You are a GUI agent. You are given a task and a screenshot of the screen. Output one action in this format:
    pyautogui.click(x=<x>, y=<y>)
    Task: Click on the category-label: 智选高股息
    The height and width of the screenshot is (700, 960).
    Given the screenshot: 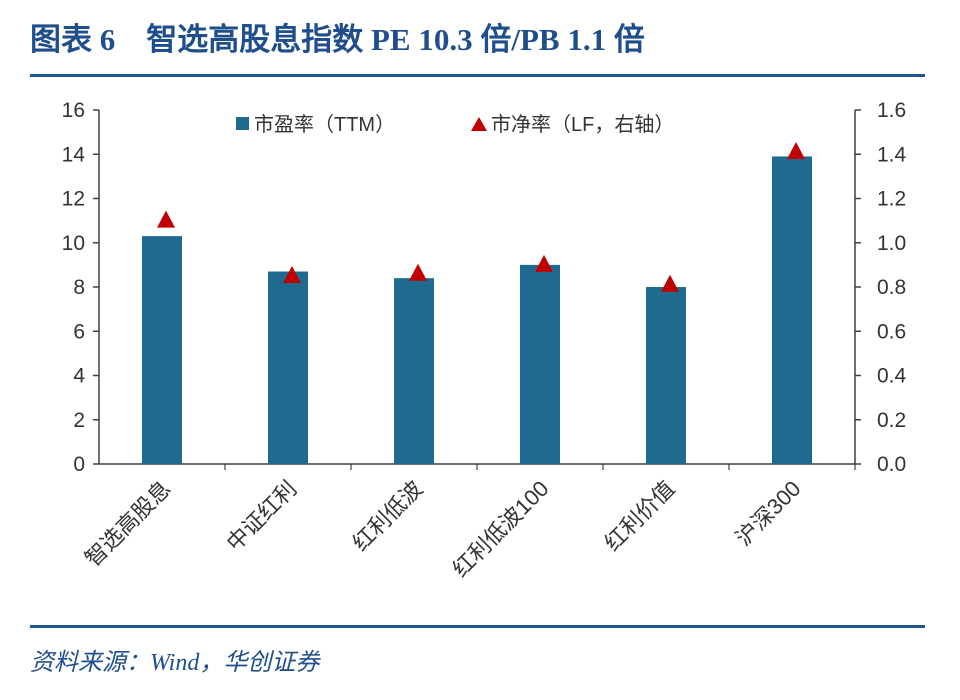 What is the action you would take?
    pyautogui.click(x=127, y=523)
    